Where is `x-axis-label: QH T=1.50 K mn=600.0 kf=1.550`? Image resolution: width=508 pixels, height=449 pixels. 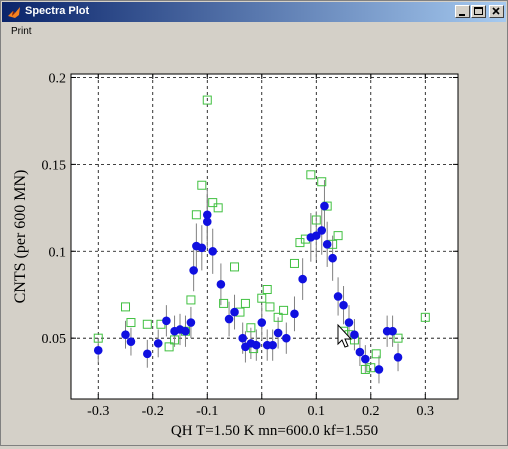
x-axis-label: QH T=1.50 K mn=600.0 kf=1.550 is located at coordinates (274, 431).